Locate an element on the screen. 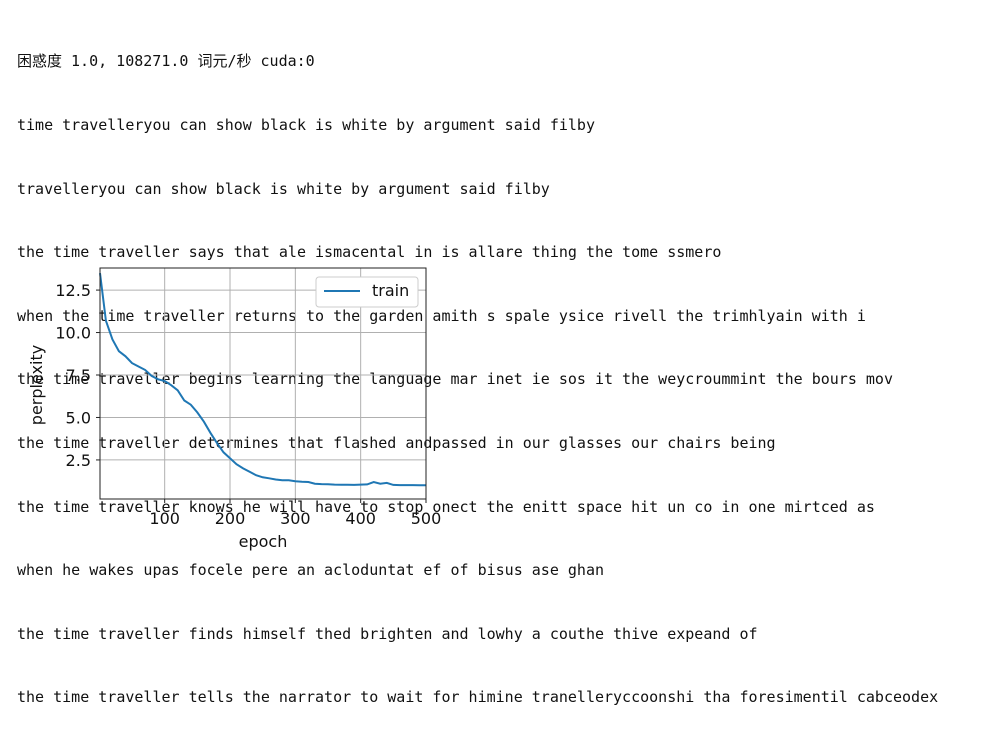 The height and width of the screenshot is (730, 984). chart-axes is located at coordinates (263, 383).